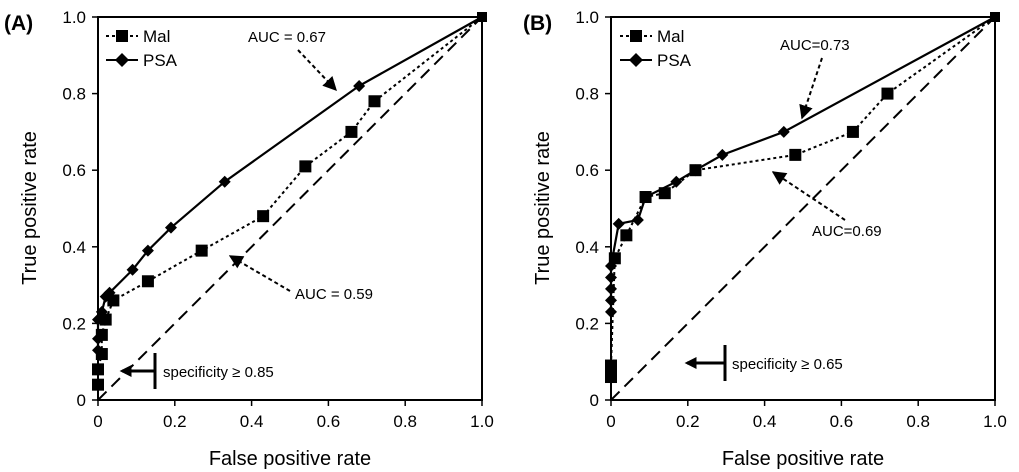 The image size is (1019, 472). Describe the element at coordinates (587, 247) in the screenshot. I see `panel-b-y-tick-label: 0.4` at that location.